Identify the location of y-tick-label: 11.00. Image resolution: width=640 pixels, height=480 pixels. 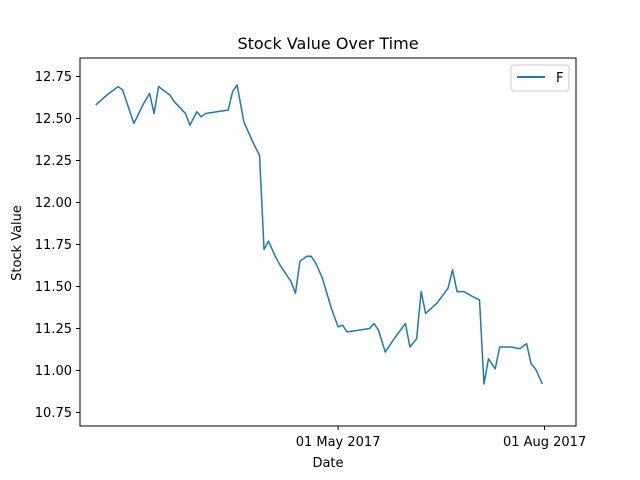
(53, 371).